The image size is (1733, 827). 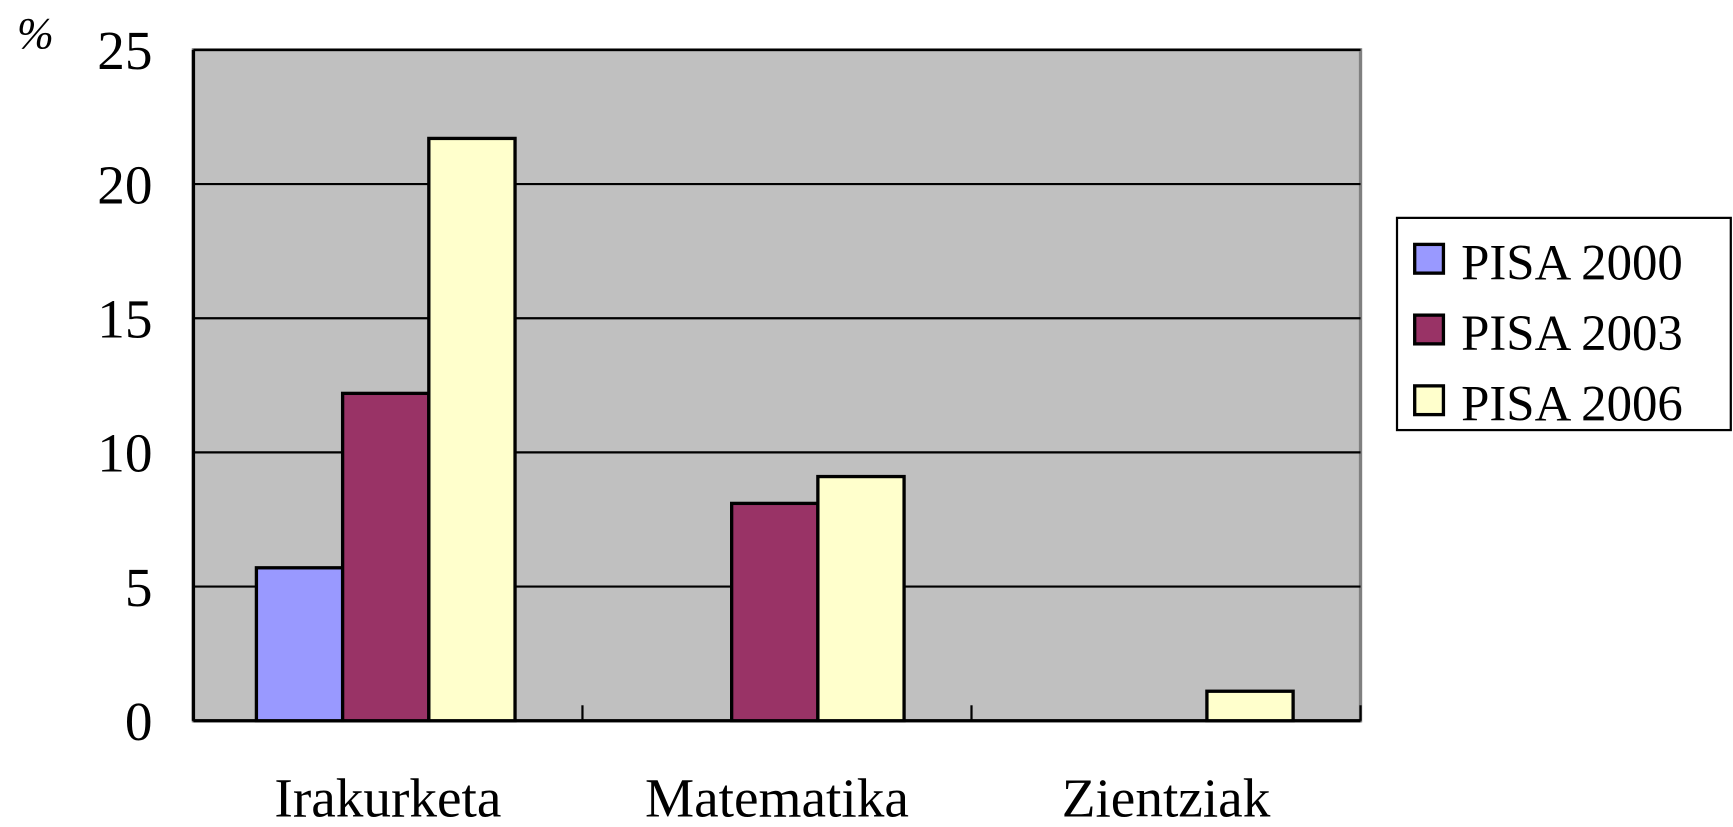 I want to click on x-tick-label: Zientziak, so click(x=1166, y=797).